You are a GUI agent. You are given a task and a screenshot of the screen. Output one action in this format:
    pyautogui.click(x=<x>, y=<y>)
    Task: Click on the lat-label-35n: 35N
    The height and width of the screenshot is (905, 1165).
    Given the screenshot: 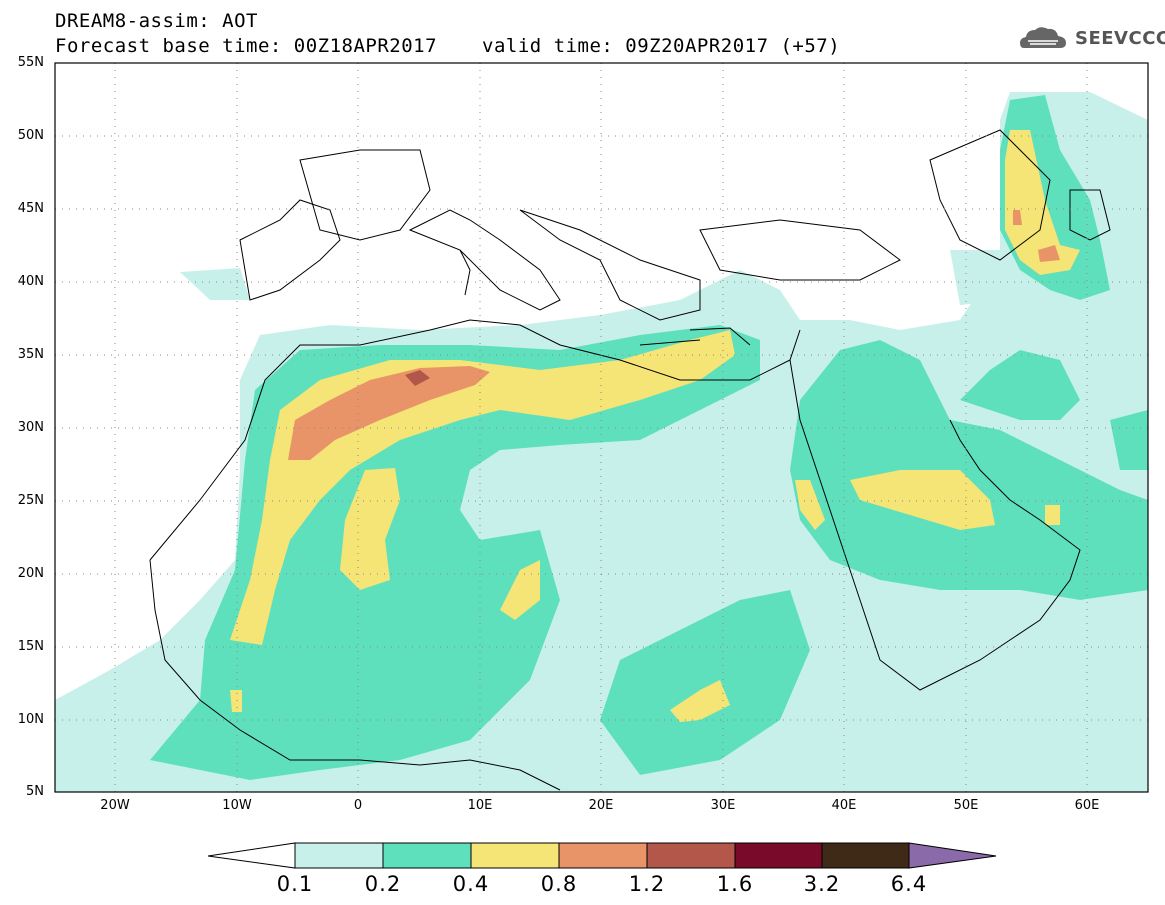 What is the action you would take?
    pyautogui.click(x=30, y=354)
    